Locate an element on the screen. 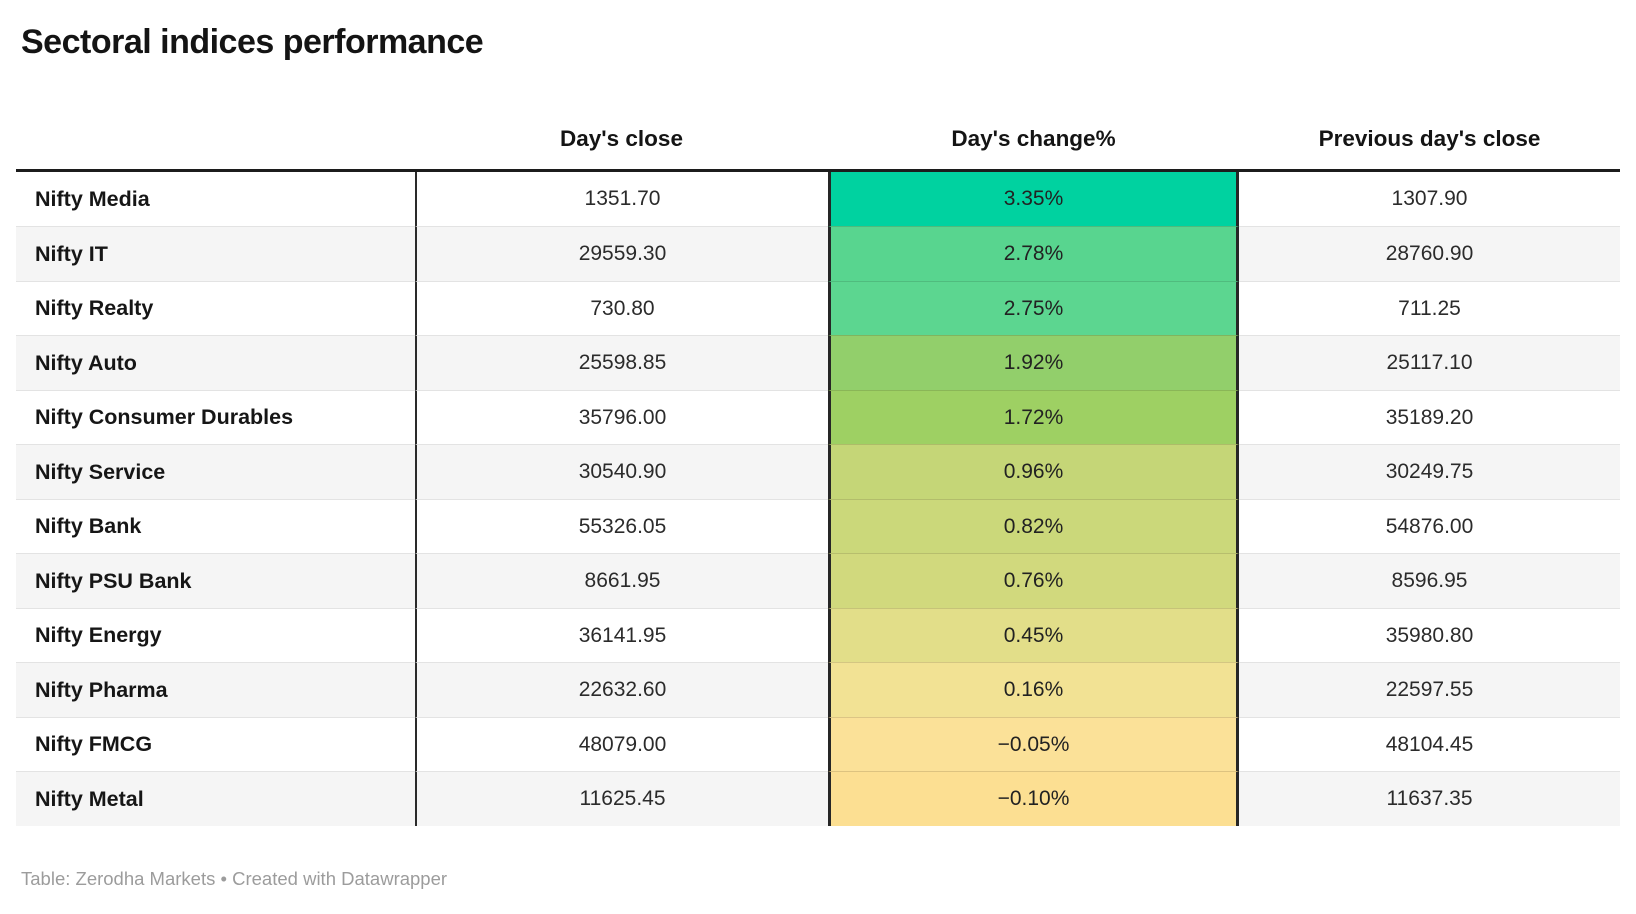  days-change-value: −0.10% is located at coordinates (1033, 798).